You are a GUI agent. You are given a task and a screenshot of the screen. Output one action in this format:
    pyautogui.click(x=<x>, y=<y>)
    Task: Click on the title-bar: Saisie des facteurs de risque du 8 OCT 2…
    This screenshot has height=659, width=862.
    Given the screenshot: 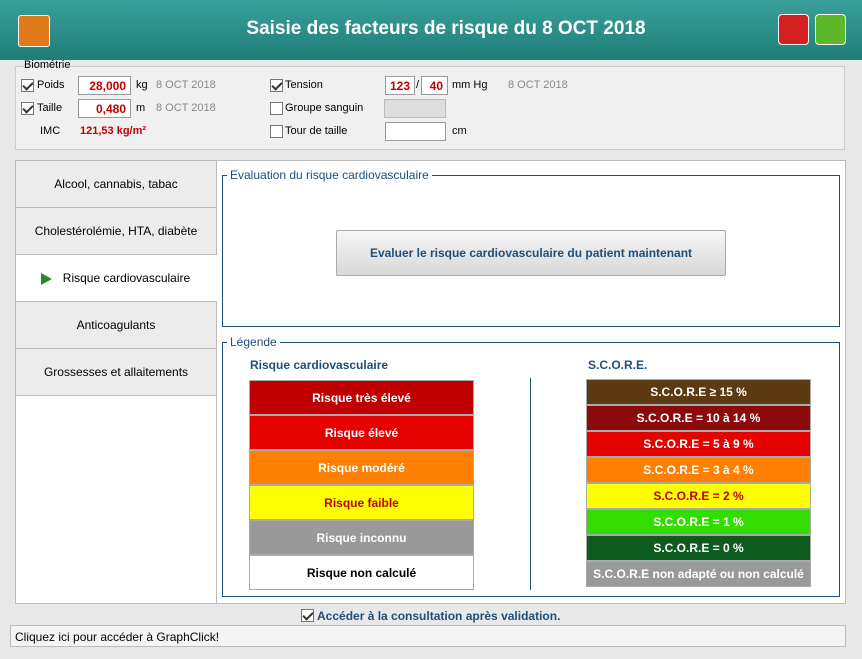 What is the action you would take?
    pyautogui.click(x=431, y=30)
    